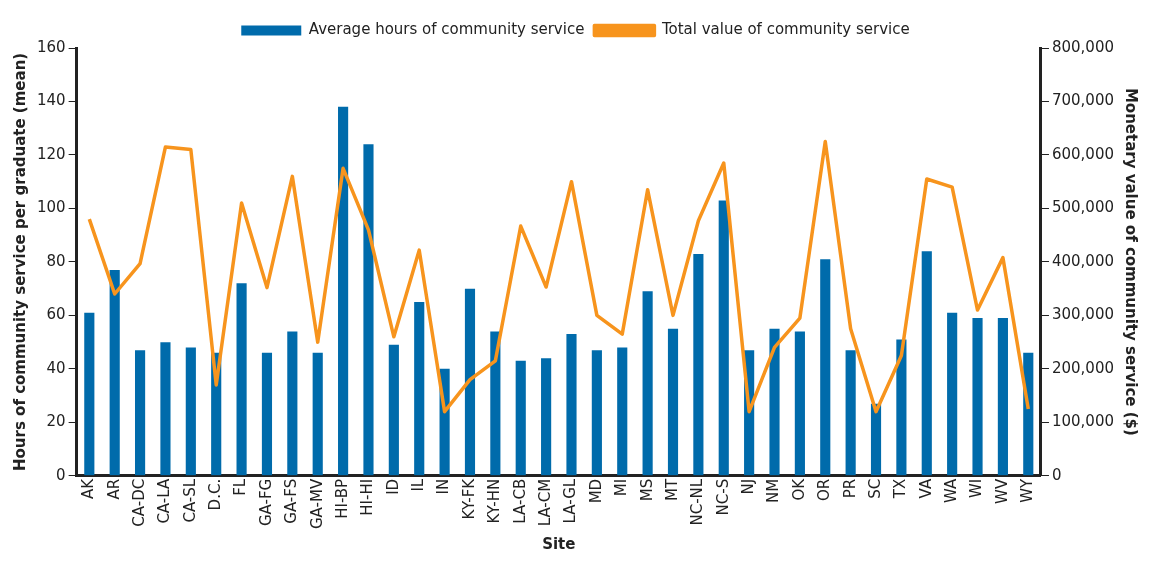 The image size is (1156, 567). I want to click on x-tick-label: WV, so click(1001, 491).